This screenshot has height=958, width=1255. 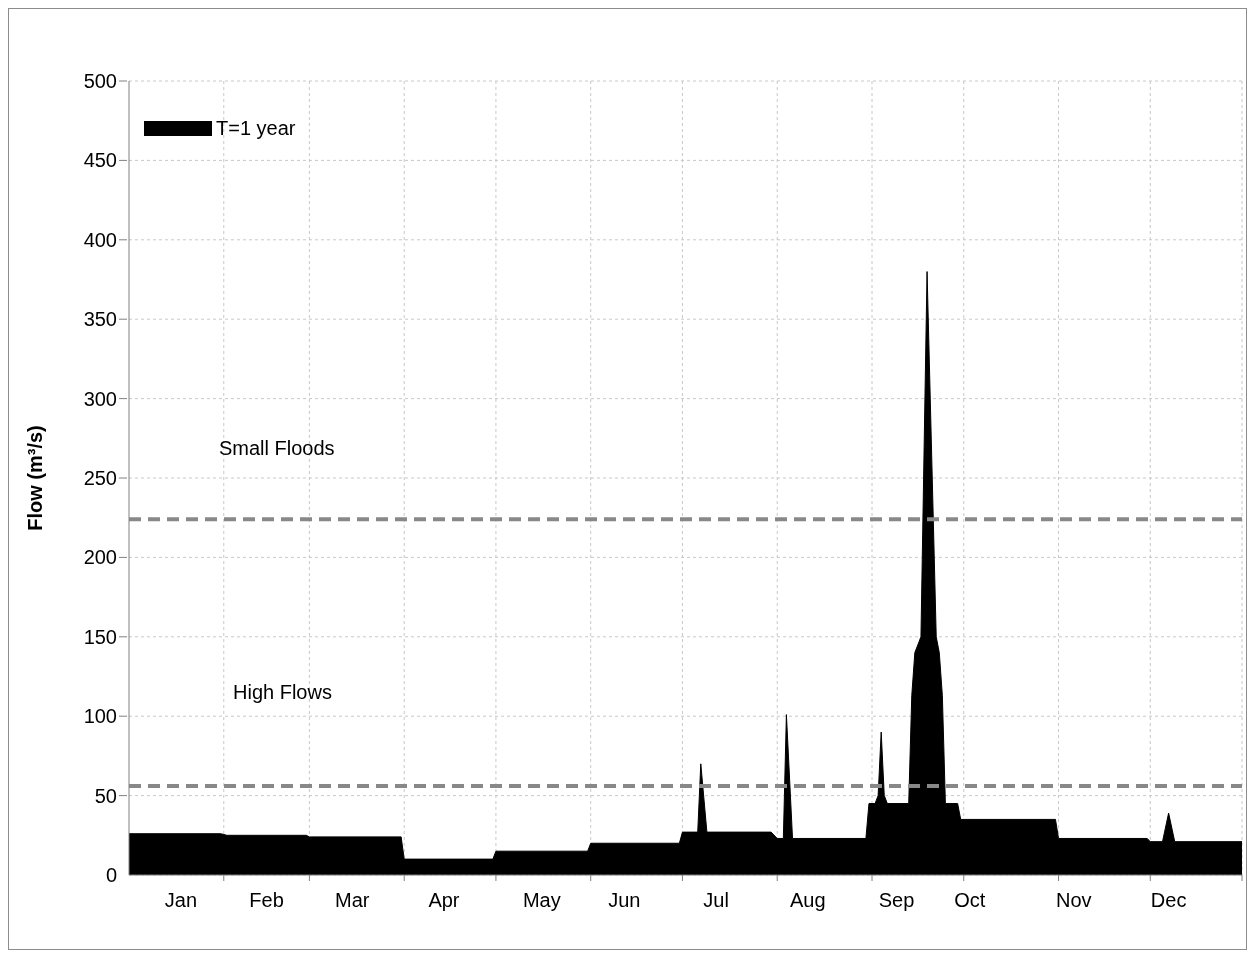 I want to click on x-tick-label: Oct, so click(x=970, y=900).